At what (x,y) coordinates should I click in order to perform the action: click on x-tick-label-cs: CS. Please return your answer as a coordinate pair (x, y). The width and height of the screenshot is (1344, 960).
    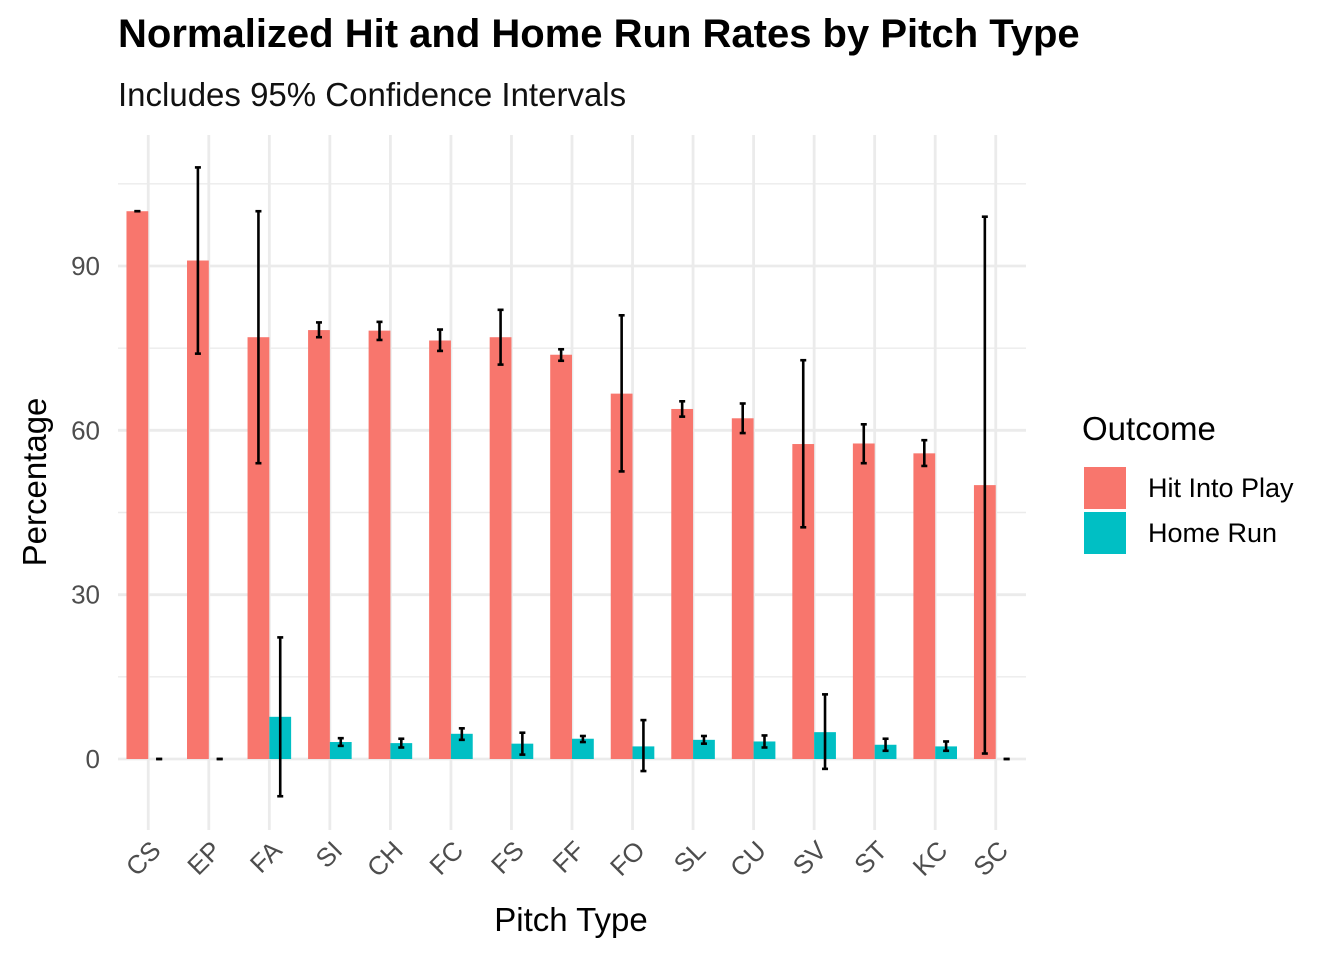
    Looking at the image, I should click on (143, 858).